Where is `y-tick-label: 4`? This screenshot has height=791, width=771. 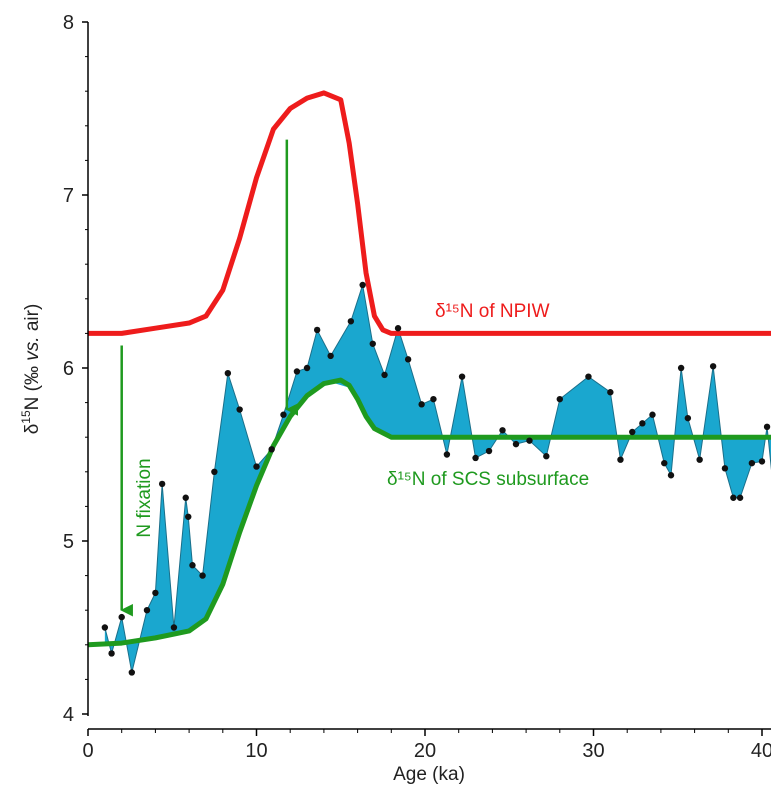 y-tick-label: 4 is located at coordinates (68, 715).